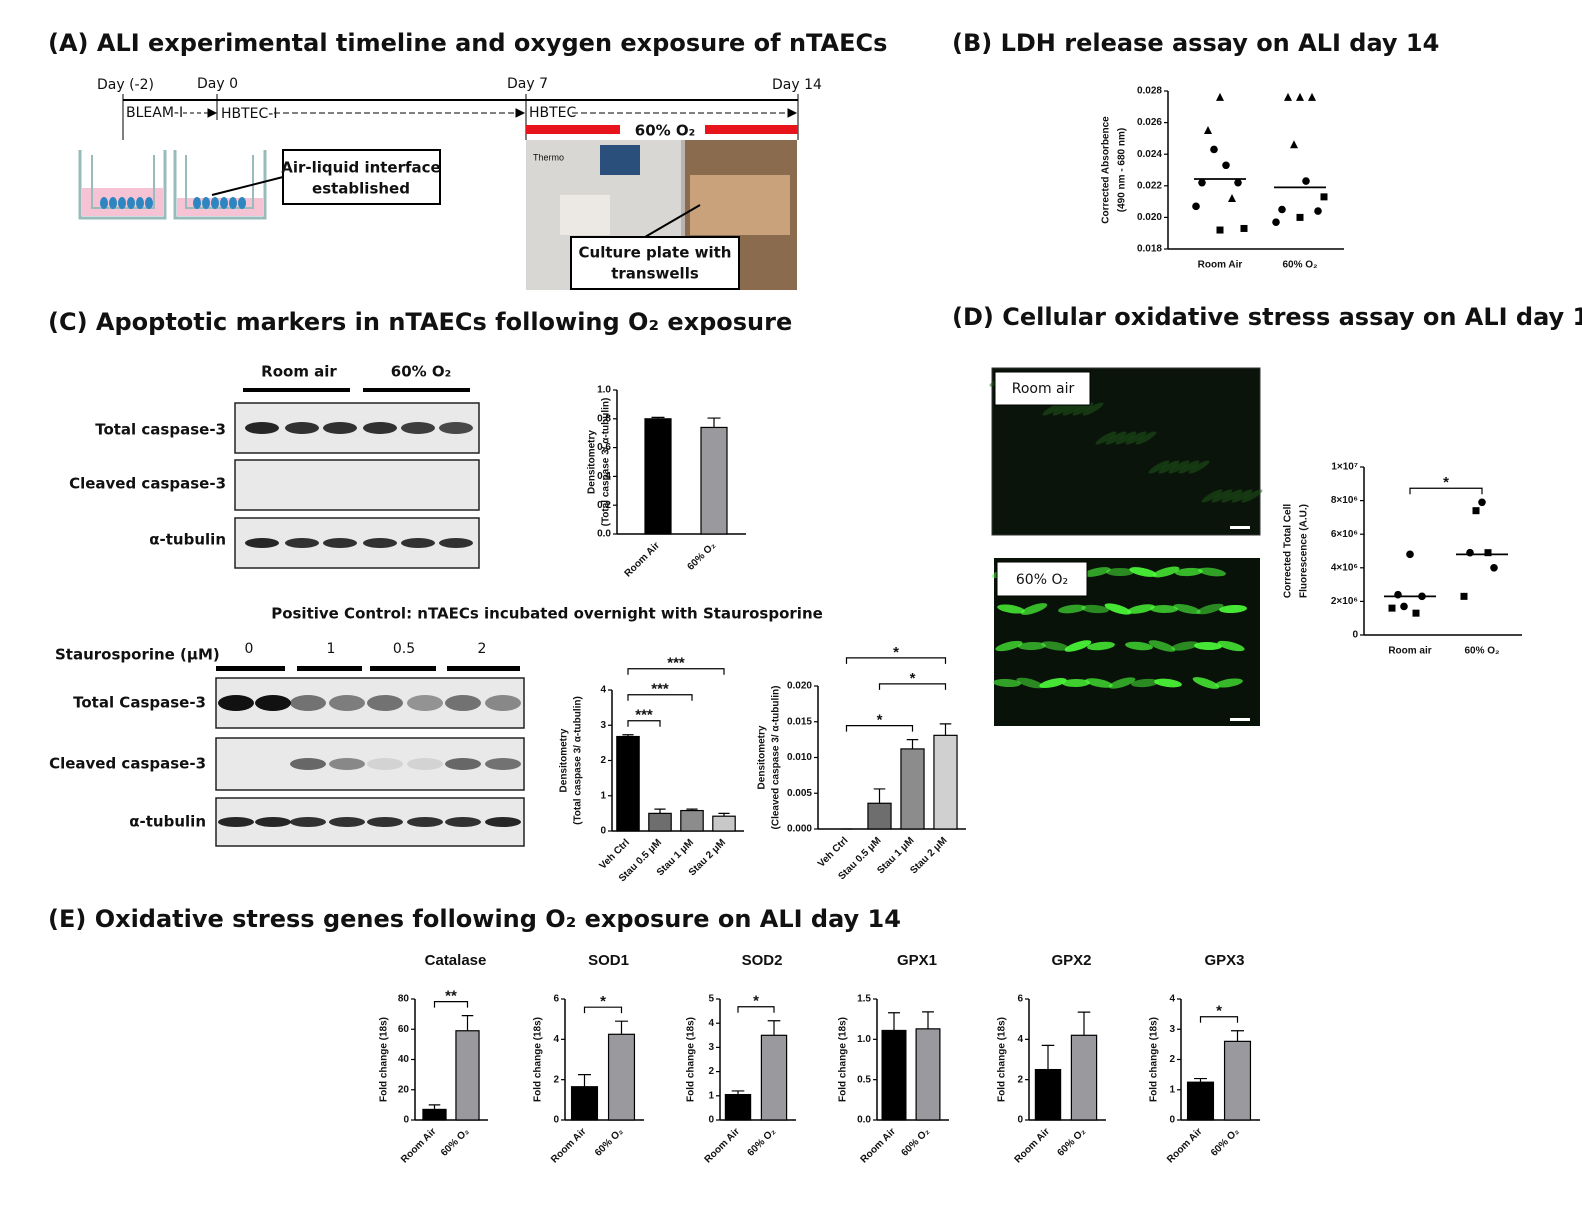  I want to click on y-tick-label: 0.2, so click(604, 505).